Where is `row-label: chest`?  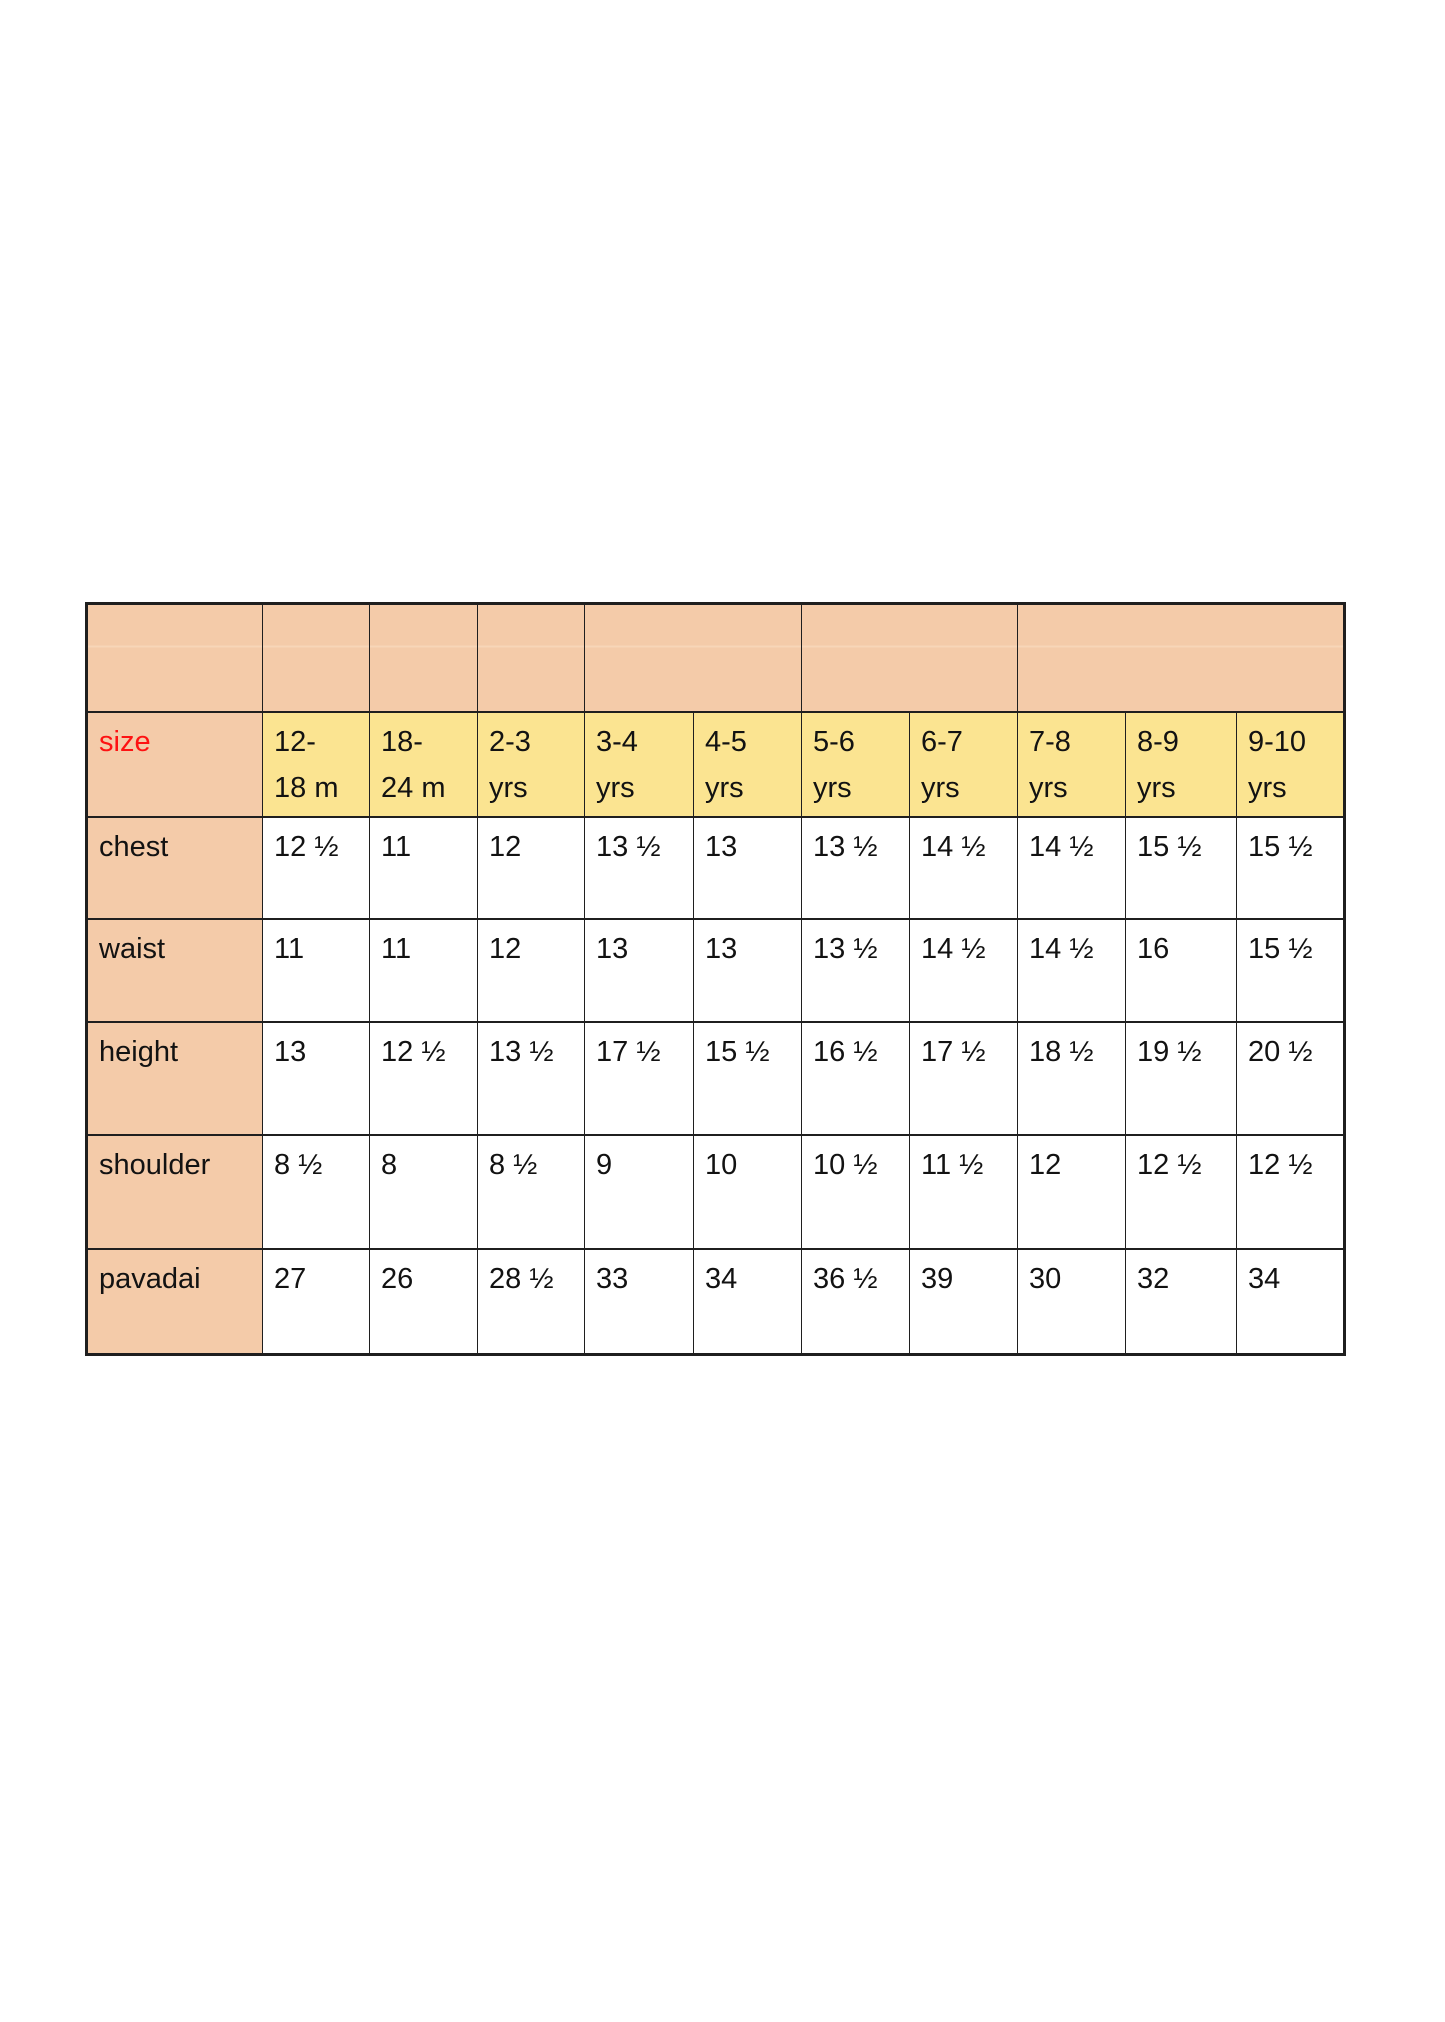 row-label: chest is located at coordinates (134, 846).